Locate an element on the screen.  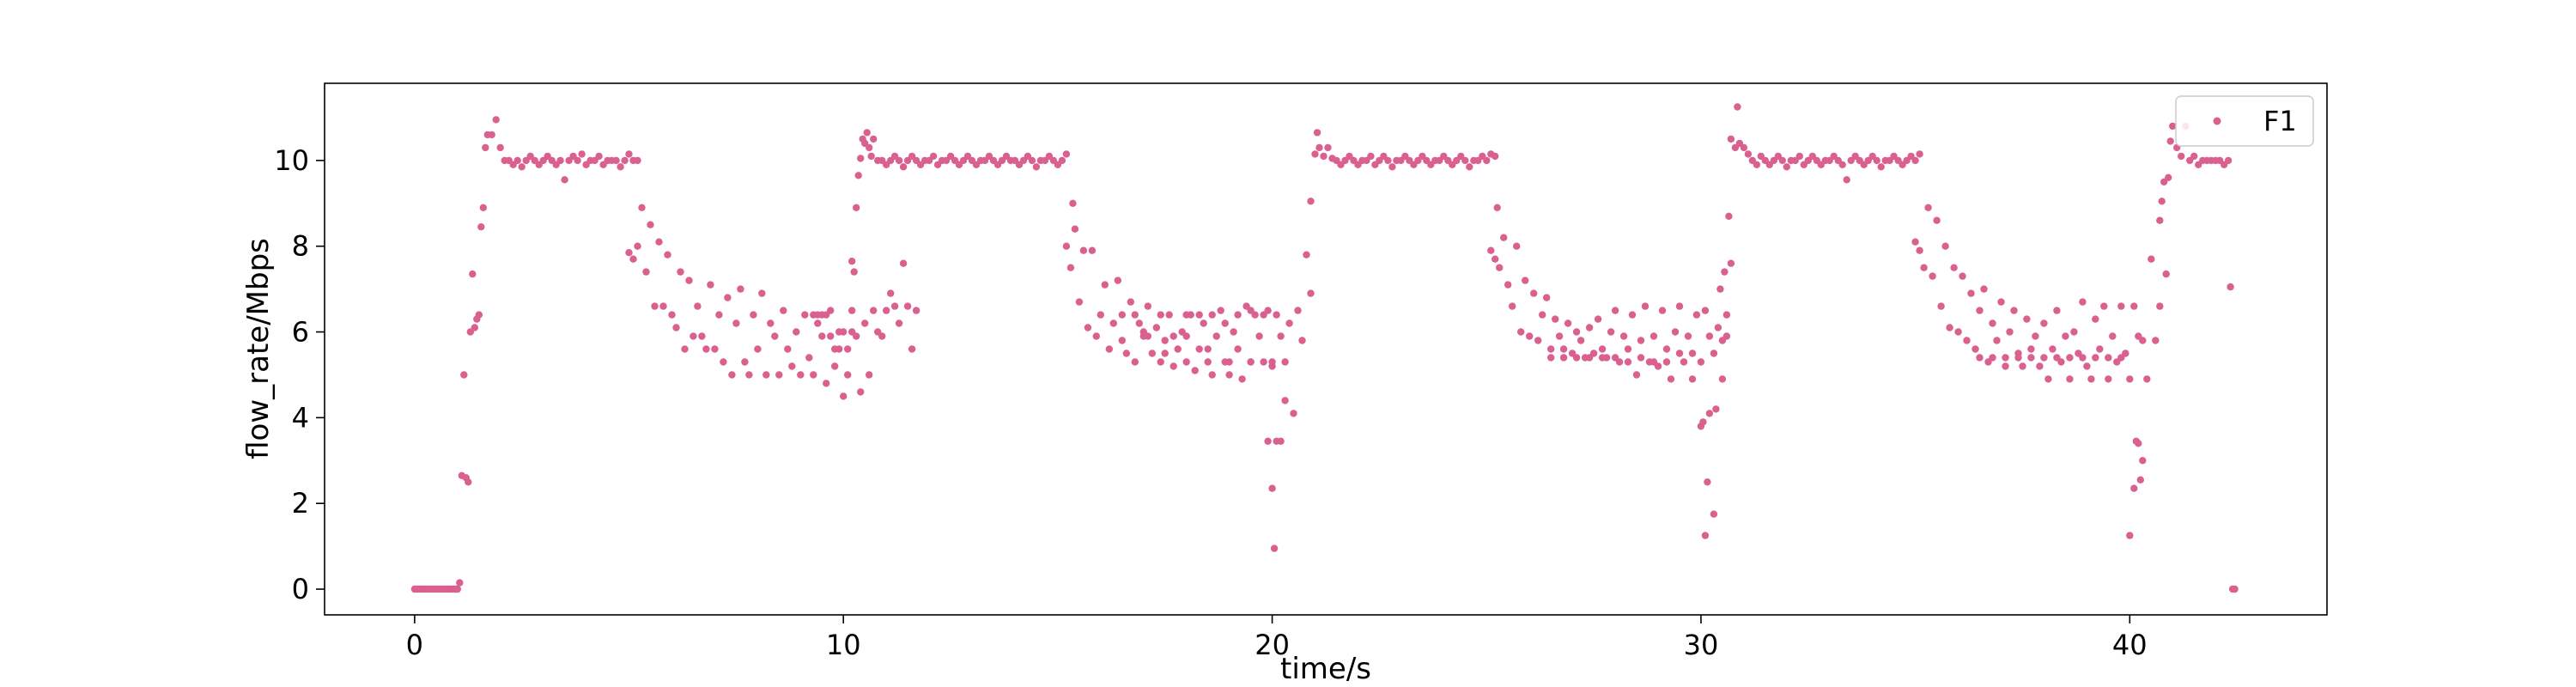
y-tick-label: 0 is located at coordinates (301, 589).